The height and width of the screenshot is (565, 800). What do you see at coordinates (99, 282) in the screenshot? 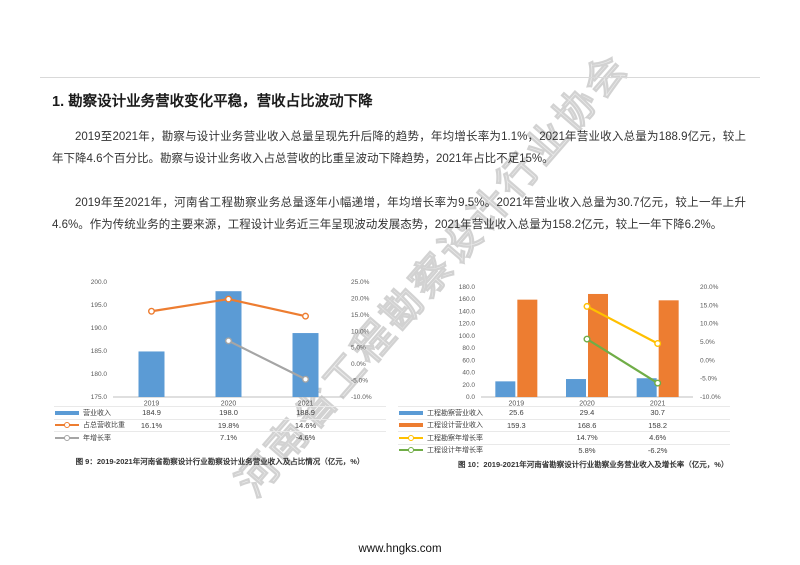
I see `left-axis-tick: 200.0` at bounding box center [99, 282].